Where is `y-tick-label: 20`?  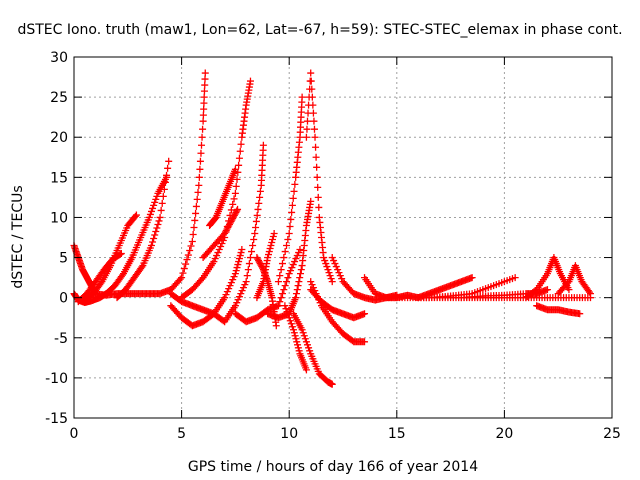
y-tick-label: 20 is located at coordinates (59, 138).